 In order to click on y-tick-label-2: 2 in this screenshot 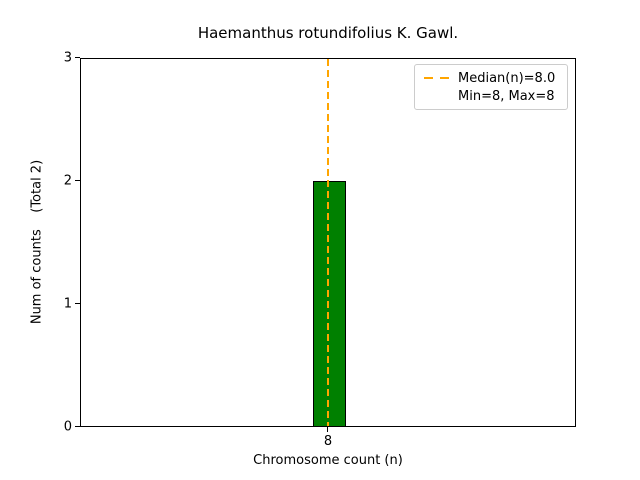, I will do `click(67, 181)`.